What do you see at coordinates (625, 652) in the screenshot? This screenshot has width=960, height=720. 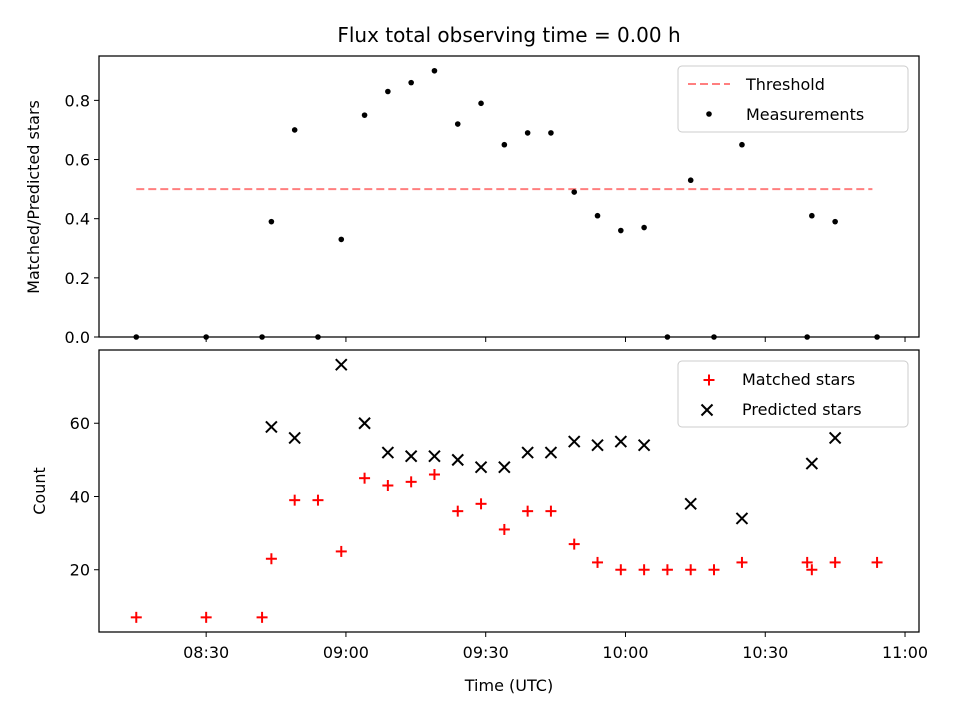 I see `bottom-x-tick-label: 10:00` at bounding box center [625, 652].